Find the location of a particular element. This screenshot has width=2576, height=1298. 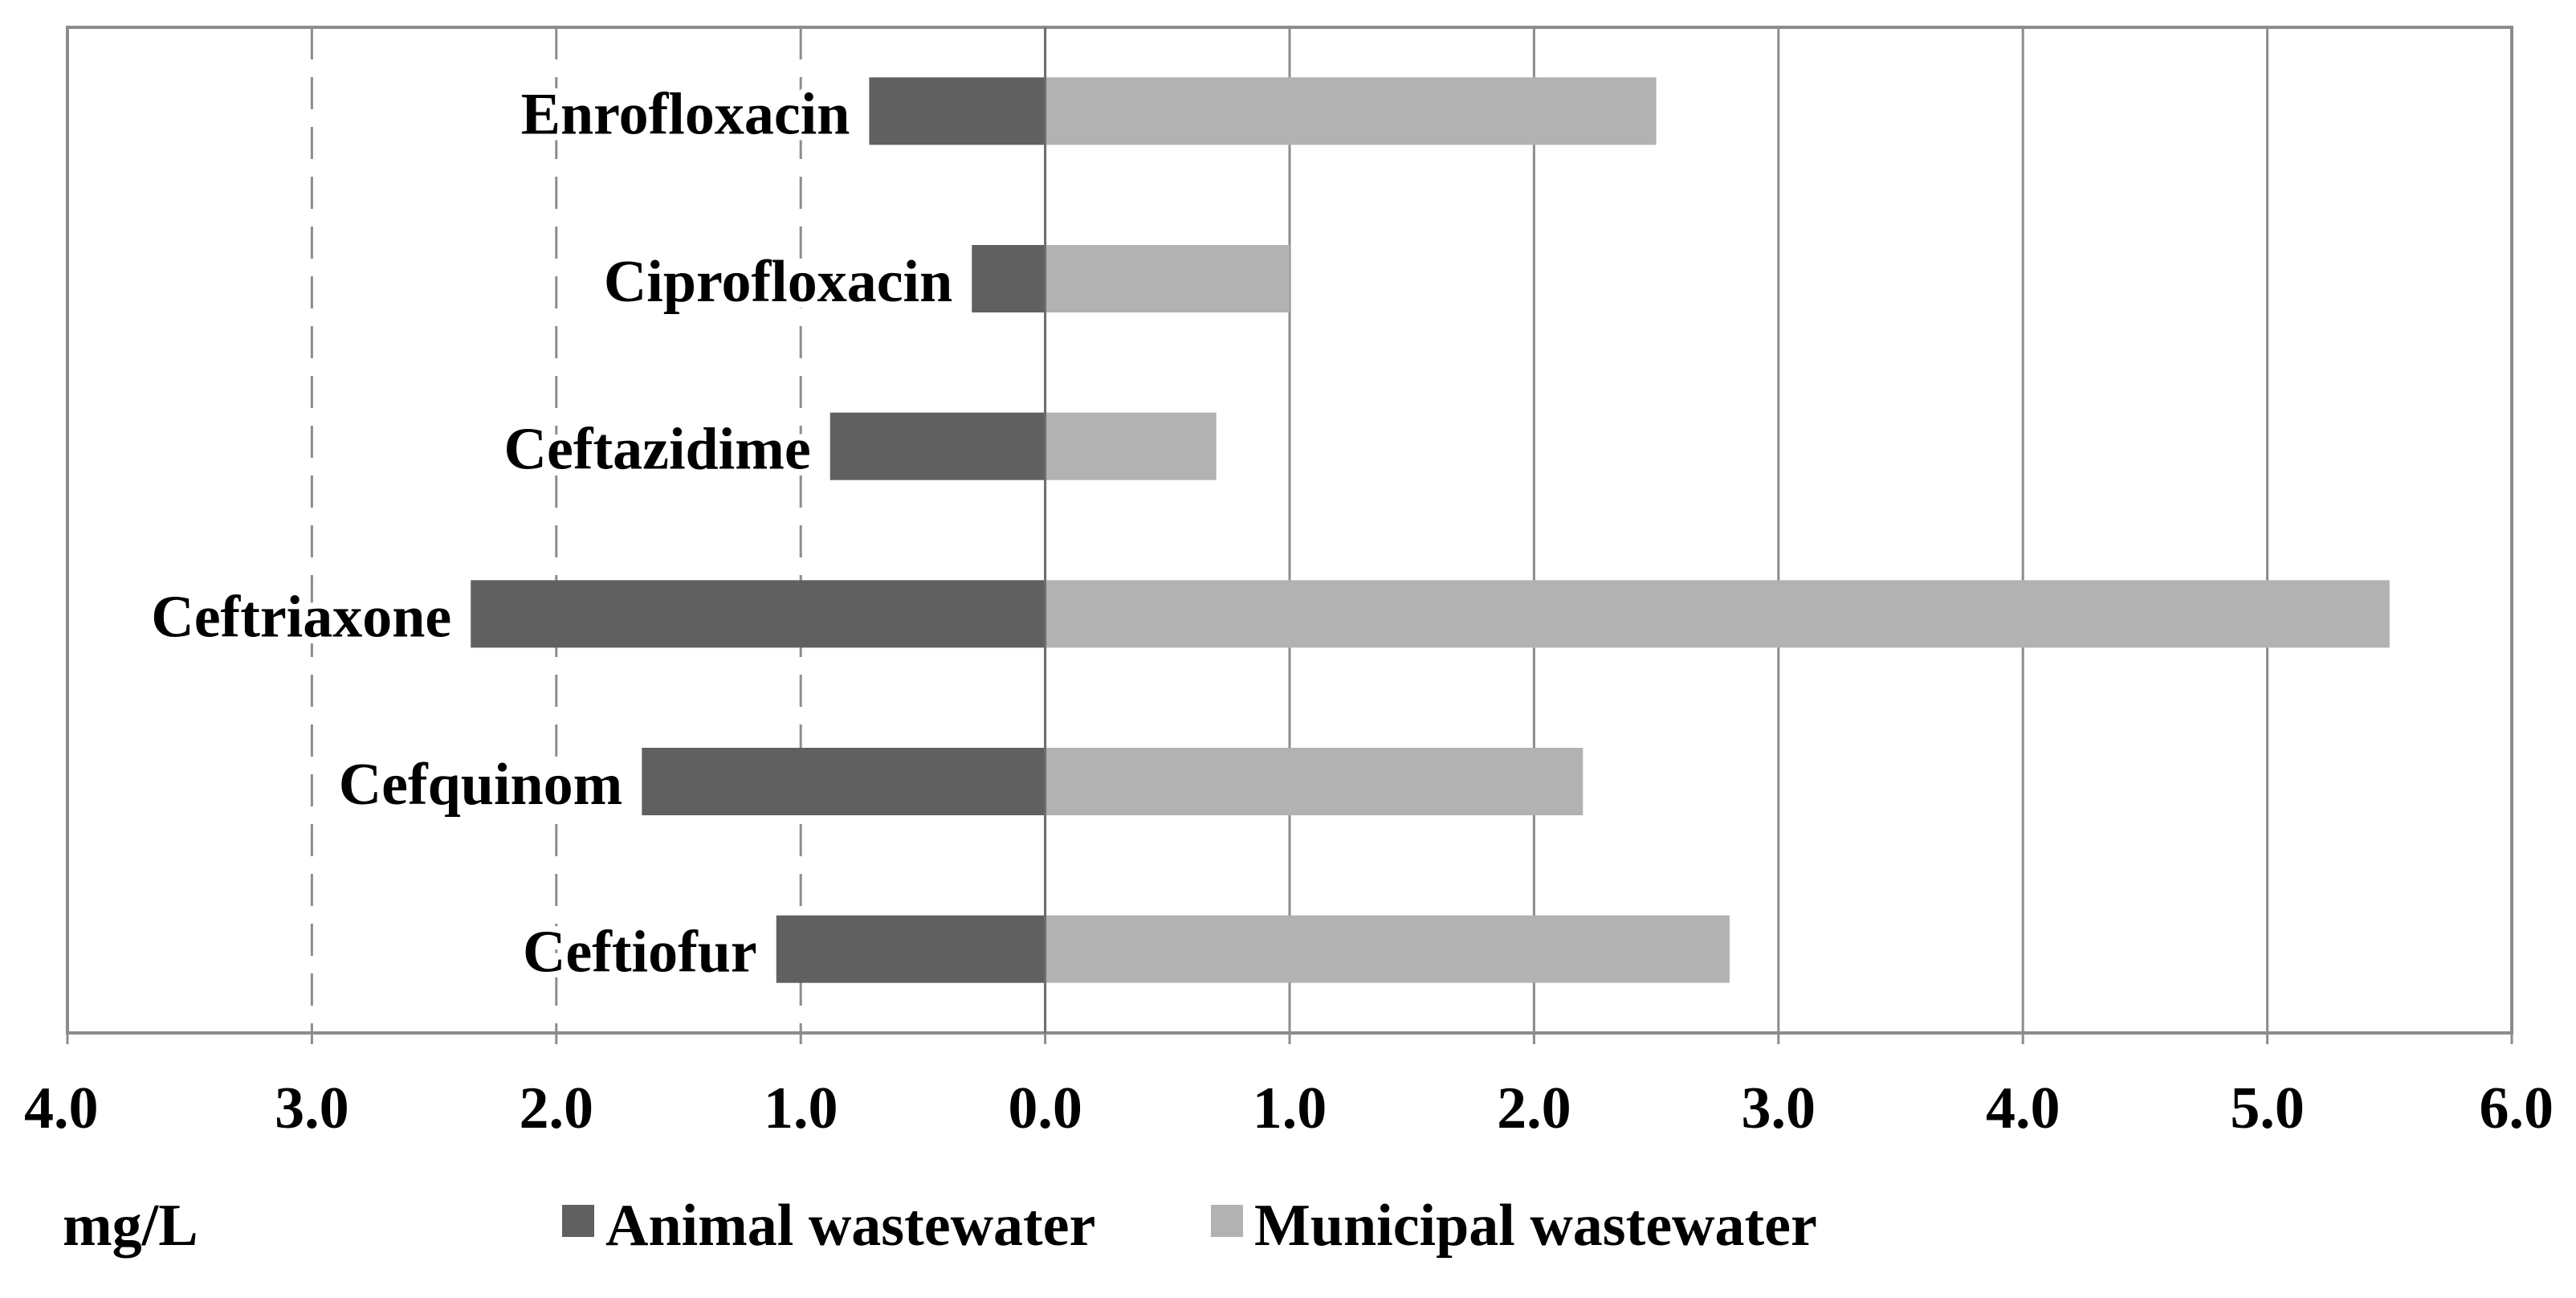

tick-label: 6.0 is located at coordinates (2517, 1108).